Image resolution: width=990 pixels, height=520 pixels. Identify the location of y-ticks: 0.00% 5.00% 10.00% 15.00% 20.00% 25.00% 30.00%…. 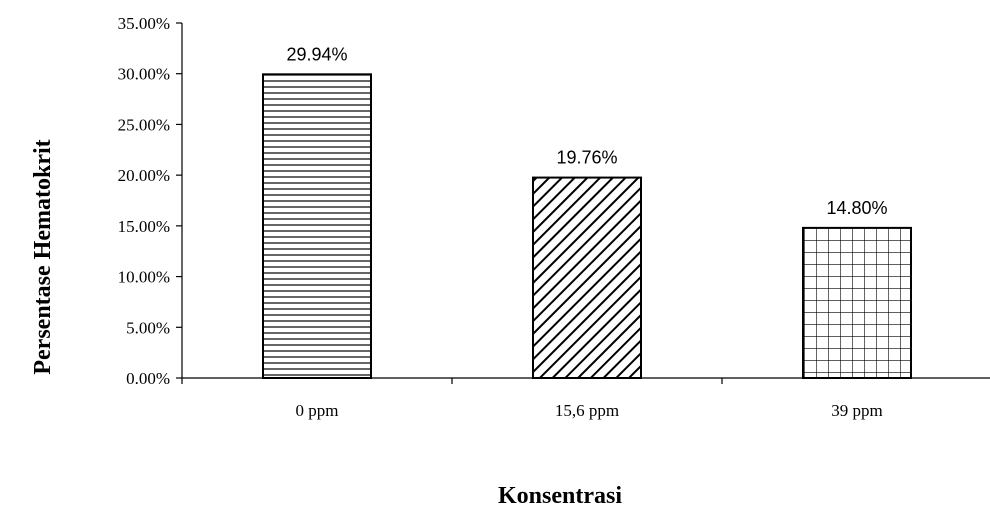
(150, 201).